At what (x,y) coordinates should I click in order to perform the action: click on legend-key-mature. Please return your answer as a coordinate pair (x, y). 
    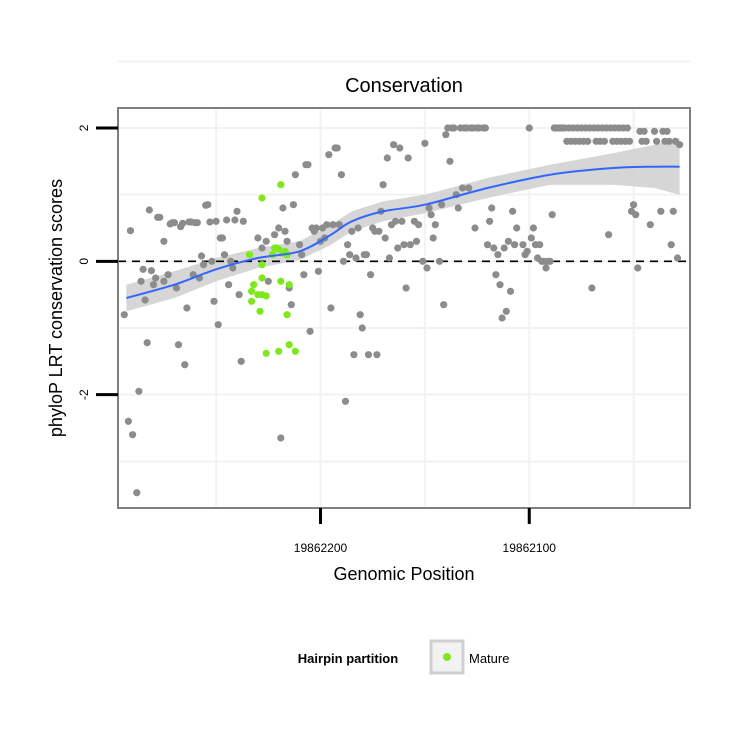
    Looking at the image, I should click on (447, 657).